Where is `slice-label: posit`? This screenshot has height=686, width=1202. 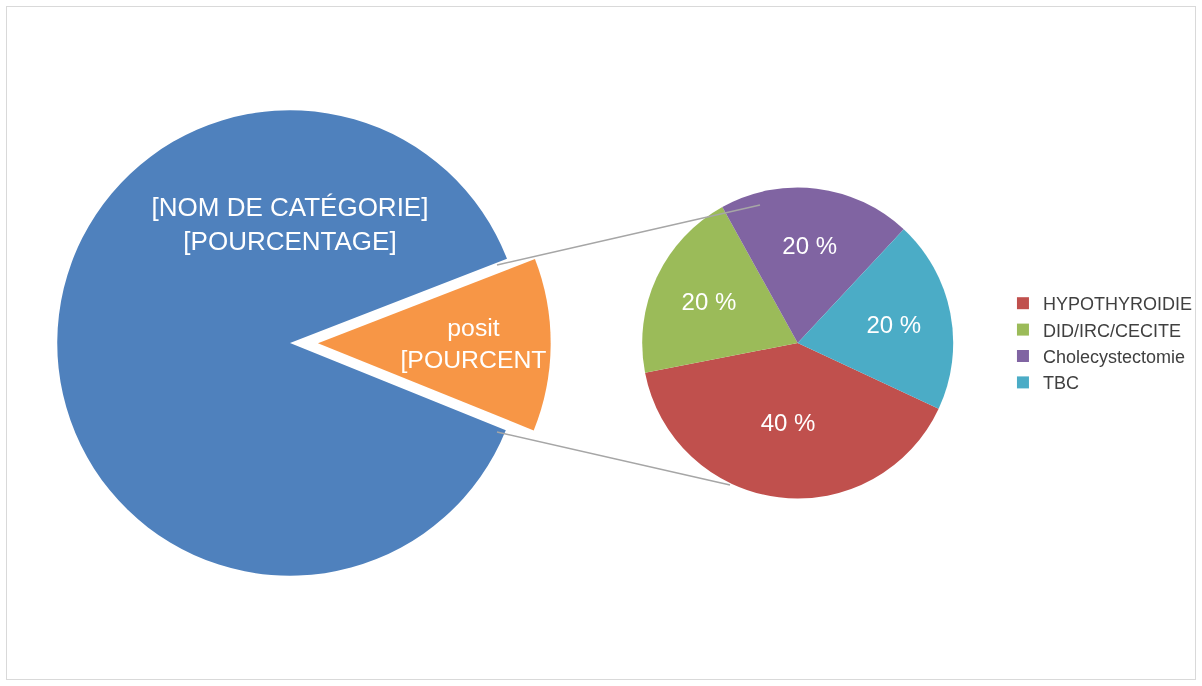
slice-label: posit is located at coordinates (473, 327).